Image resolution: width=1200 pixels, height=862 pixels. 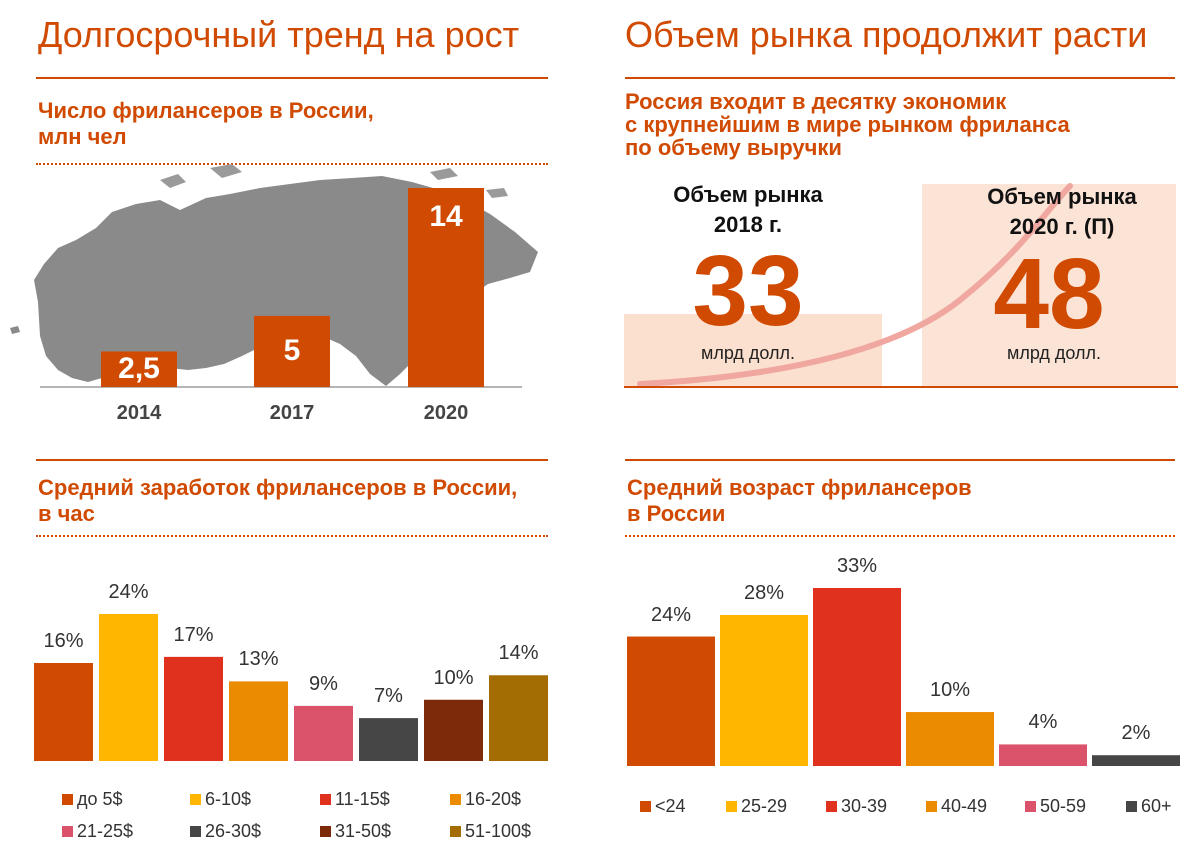 I want to click on freelancers-count-subtitle-line1: Число фрилансеров в России,, so click(x=206, y=110).